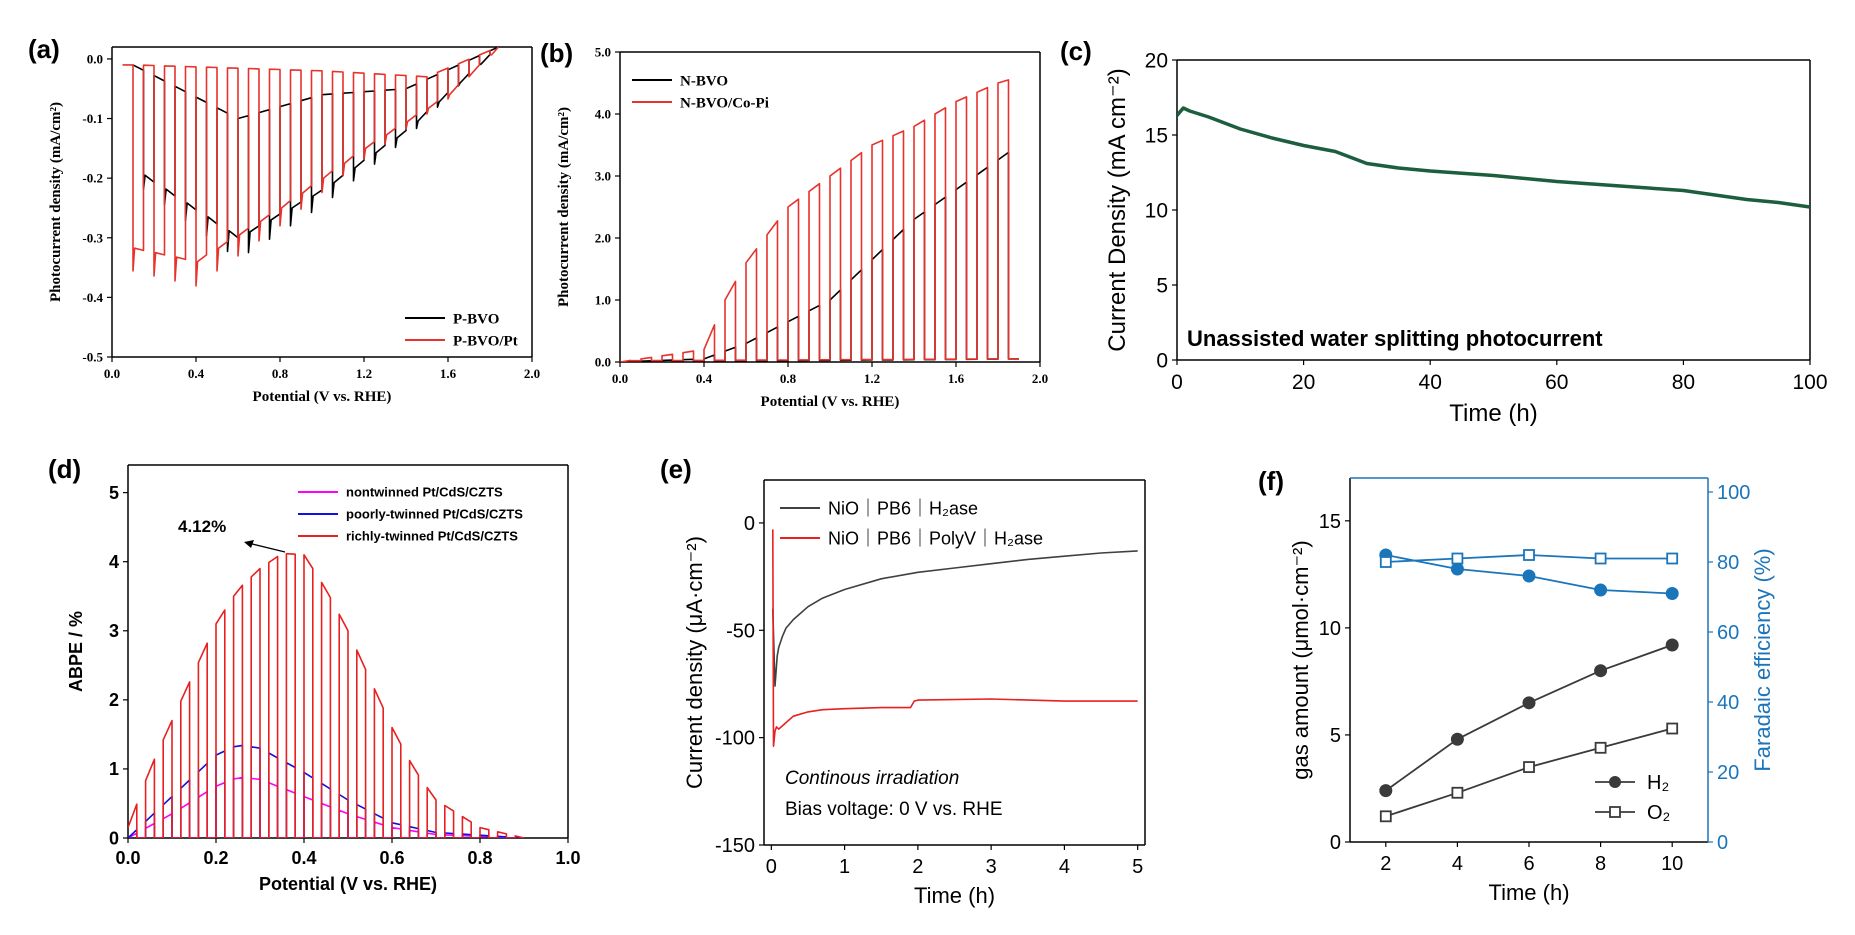 The width and height of the screenshot is (1855, 935). I want to click on x-tick-label-b: 2.0, so click(1040, 378).